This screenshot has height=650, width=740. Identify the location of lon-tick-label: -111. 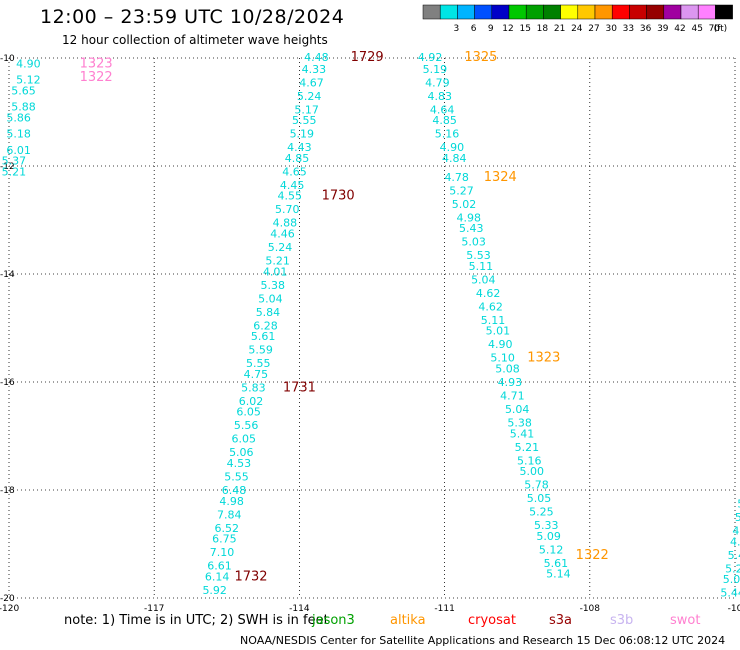
(444, 609).